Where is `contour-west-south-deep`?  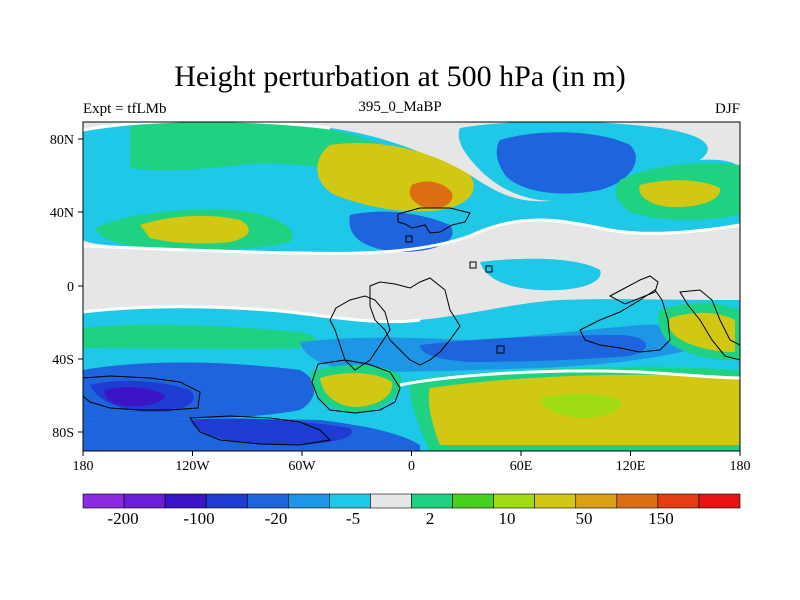
contour-west-south-deep is located at coordinates (134, 397).